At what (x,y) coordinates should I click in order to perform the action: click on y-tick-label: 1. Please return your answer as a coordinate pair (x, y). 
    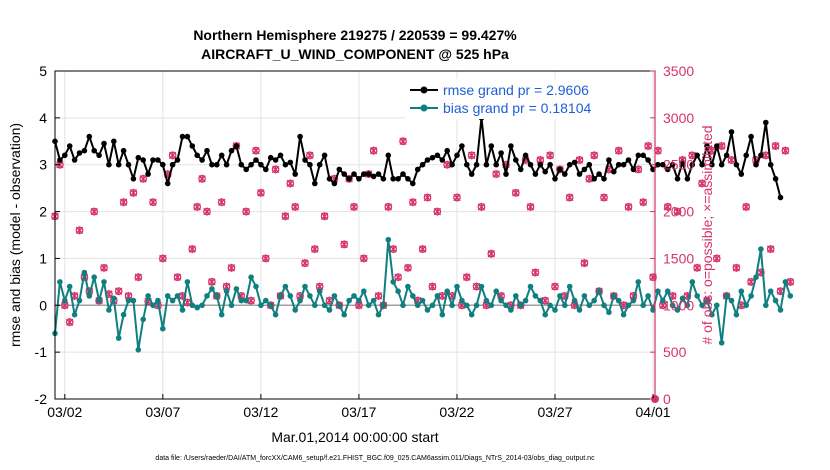
    Looking at the image, I should click on (43, 258).